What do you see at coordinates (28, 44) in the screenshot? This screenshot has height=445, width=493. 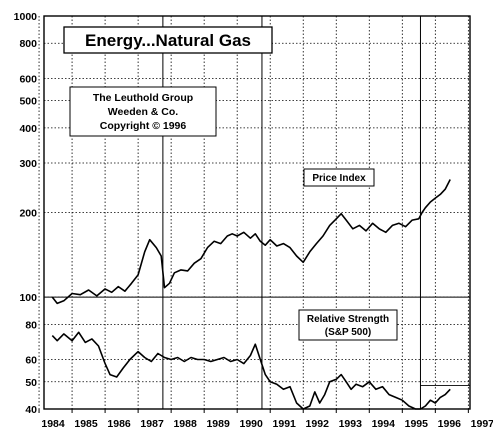 I see `y-tick-label: 800` at bounding box center [28, 44].